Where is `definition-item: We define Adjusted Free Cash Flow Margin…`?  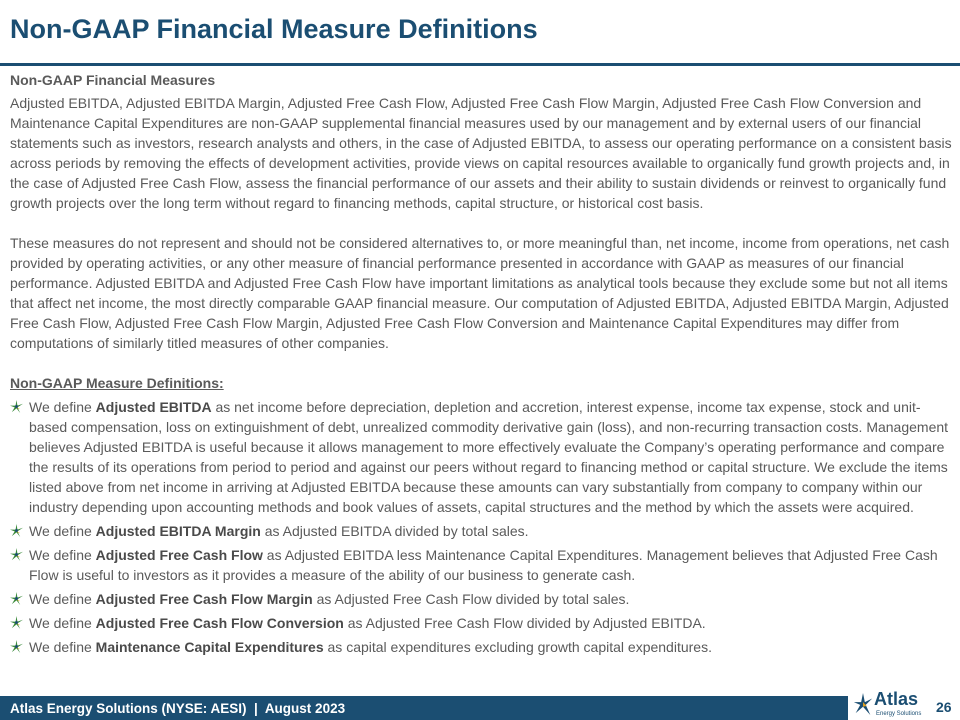
definition-item: We define Adjusted Free Cash Flow Margin… is located at coordinates (483, 599).